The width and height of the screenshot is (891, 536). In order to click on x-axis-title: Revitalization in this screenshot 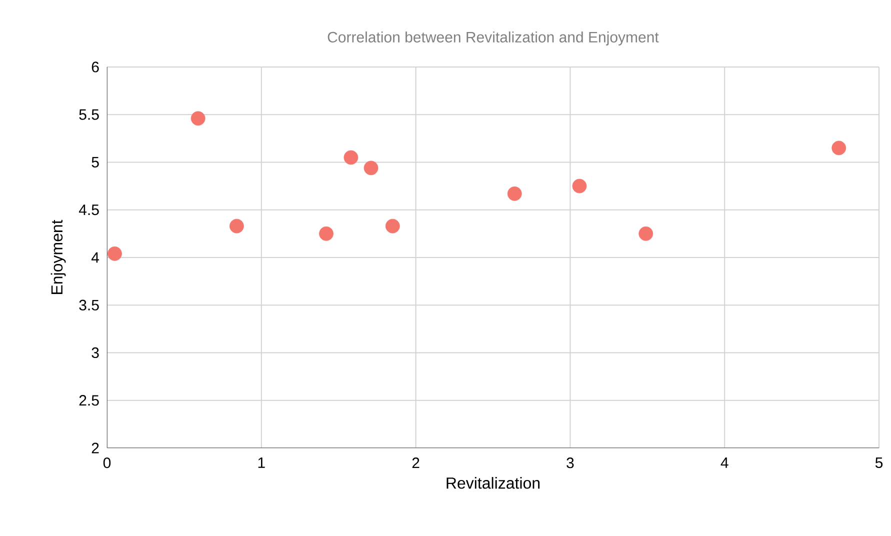, I will do `click(493, 483)`.